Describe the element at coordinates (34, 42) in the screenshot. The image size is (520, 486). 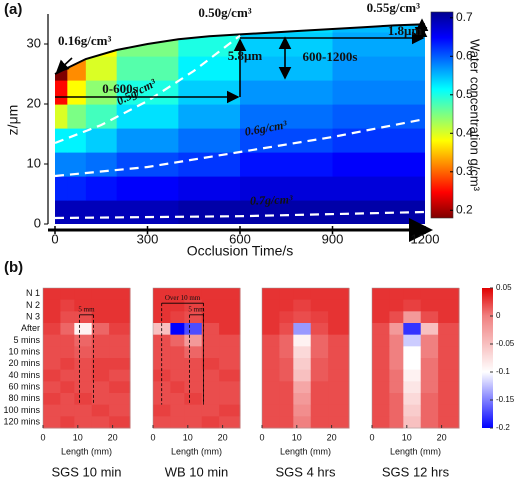
I see `y-tick-label: 30` at that location.